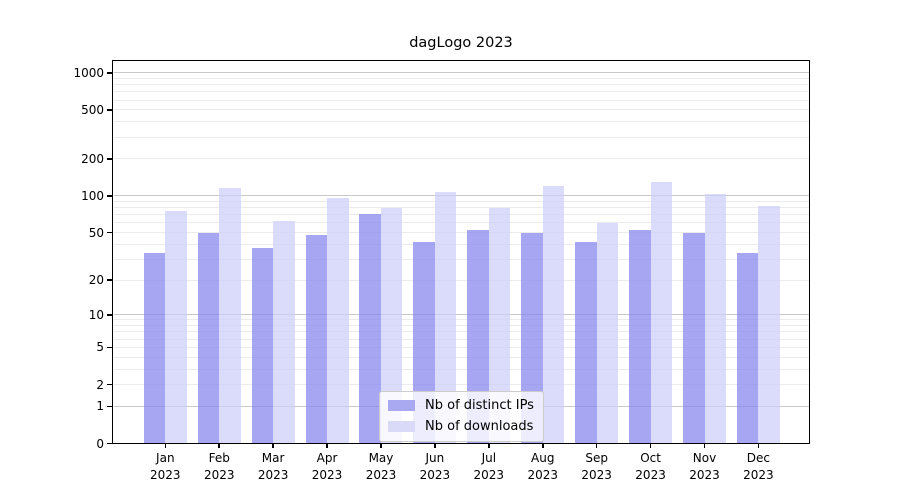  What do you see at coordinates (96, 232) in the screenshot?
I see `y-tick-label: 50` at bounding box center [96, 232].